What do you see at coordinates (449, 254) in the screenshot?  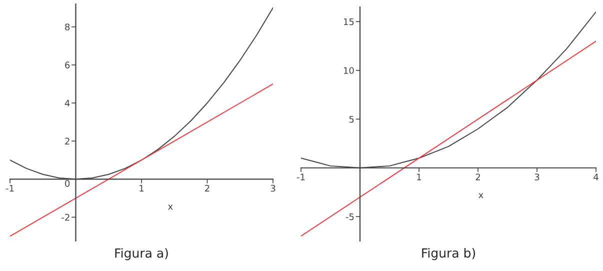 I see `text: Figura b)` at bounding box center [449, 254].